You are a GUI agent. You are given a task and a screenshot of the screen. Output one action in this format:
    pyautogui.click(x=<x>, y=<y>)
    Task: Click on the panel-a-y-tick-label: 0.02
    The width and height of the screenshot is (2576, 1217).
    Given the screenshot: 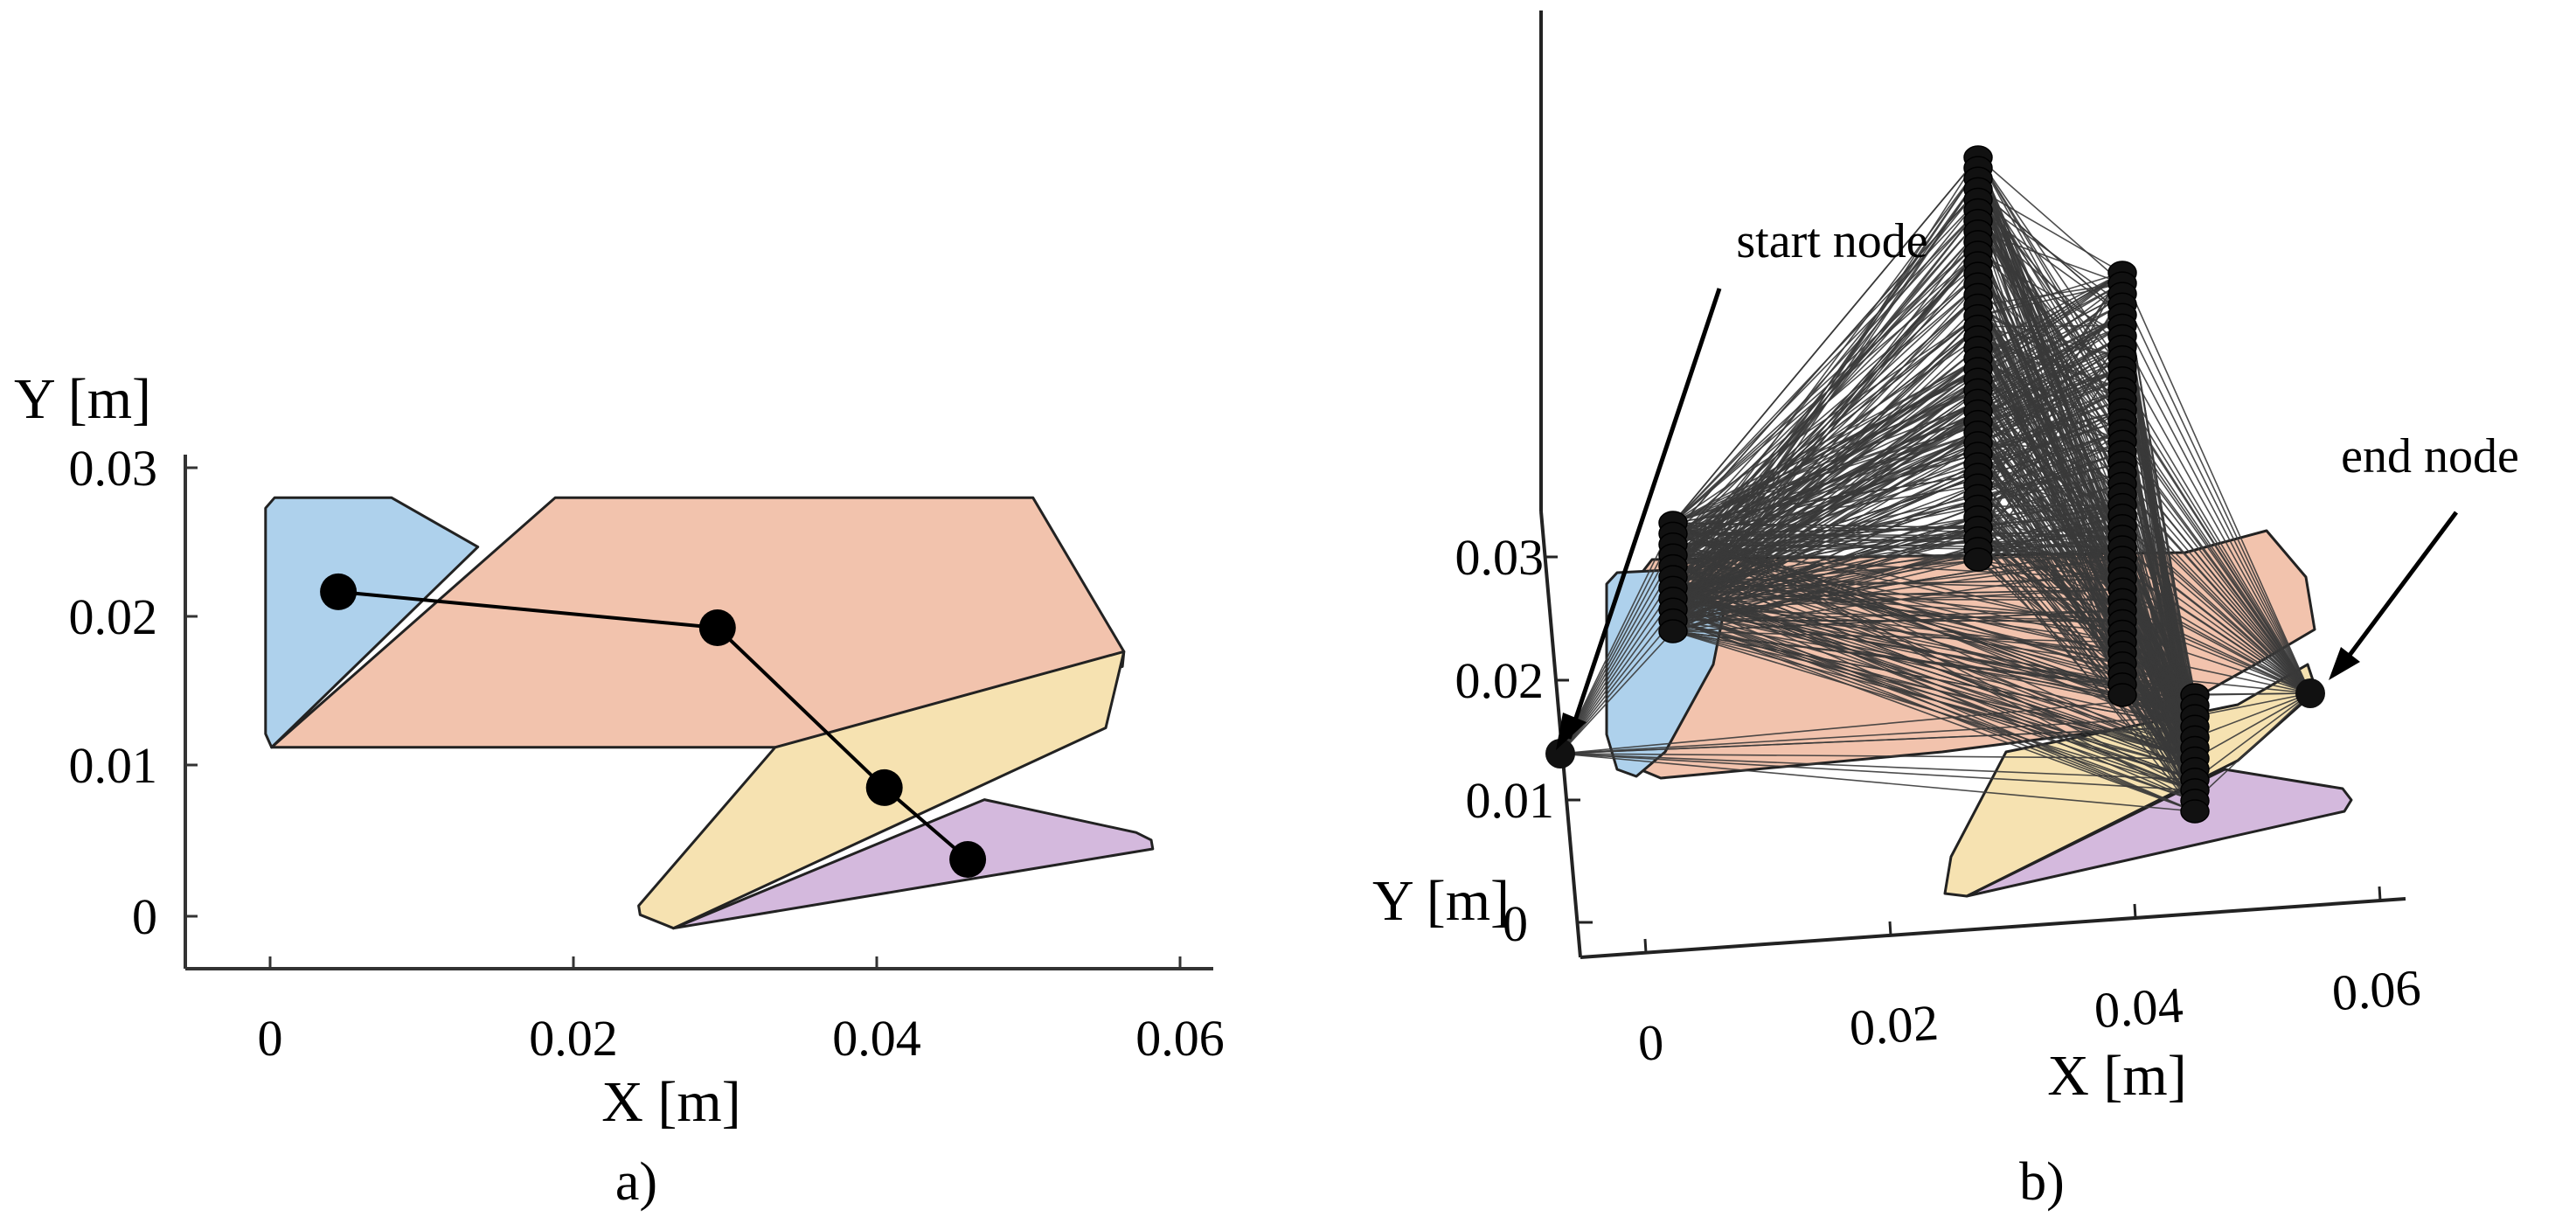 What is the action you would take?
    pyautogui.click(x=113, y=616)
    